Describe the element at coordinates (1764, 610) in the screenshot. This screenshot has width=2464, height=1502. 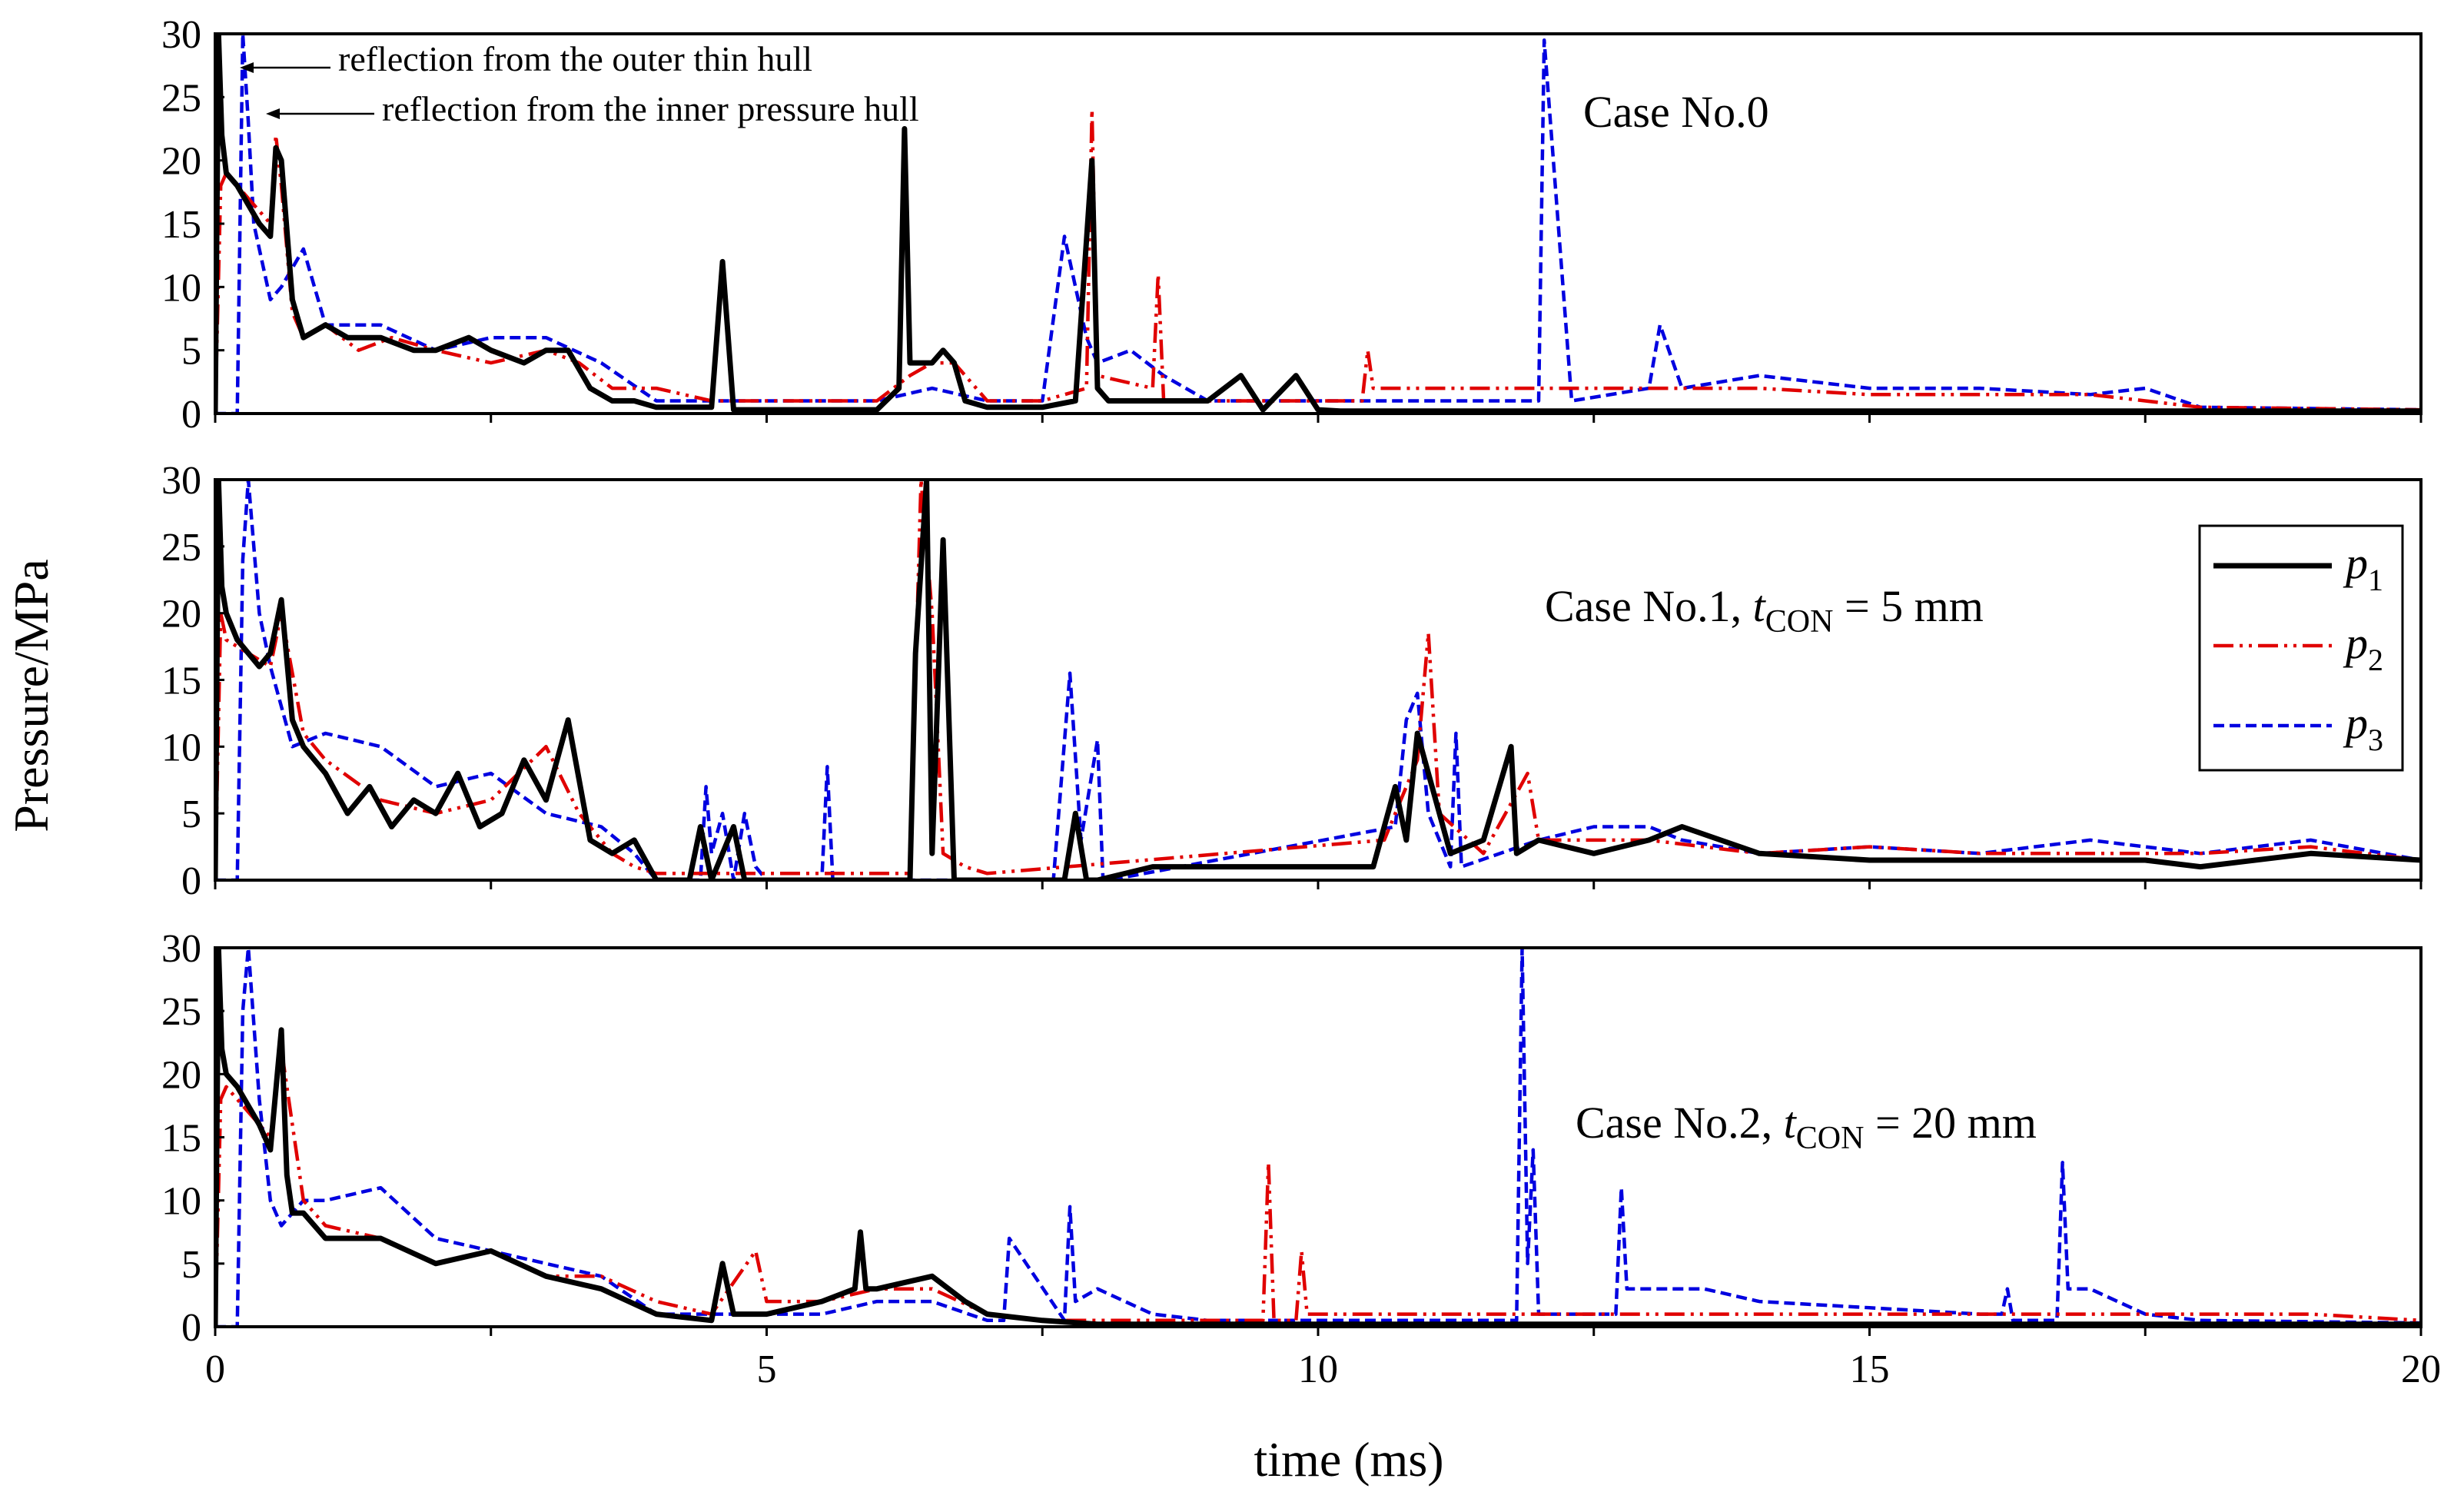
I see `panel-title: Case No.1, tCON = 5 mm` at that location.